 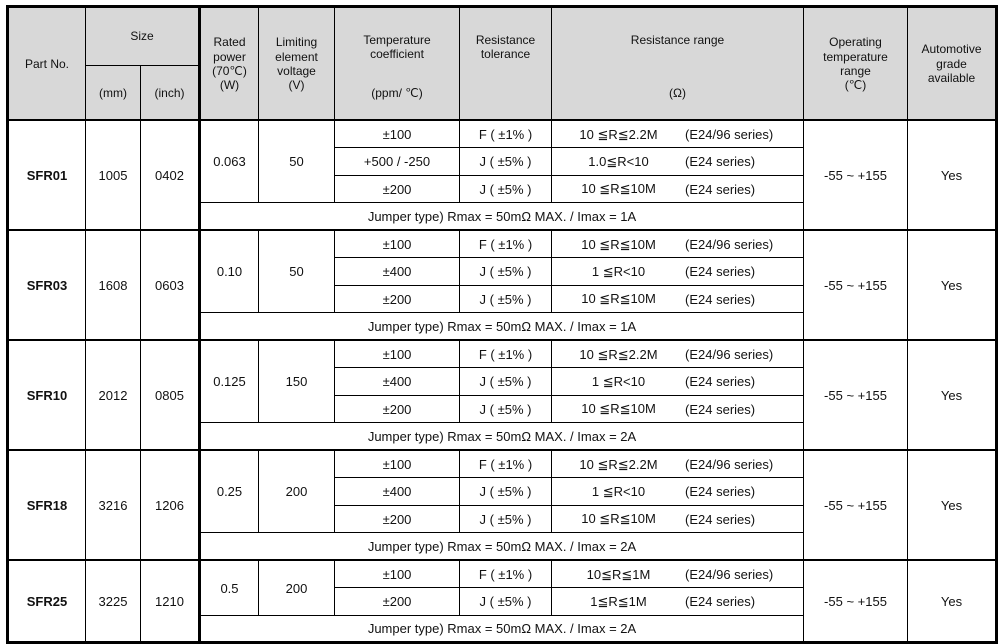 What do you see at coordinates (677, 244) in the screenshot?
I see `cell-resistance-range: 10 ≦R≦10M (E24/96 series)` at bounding box center [677, 244].